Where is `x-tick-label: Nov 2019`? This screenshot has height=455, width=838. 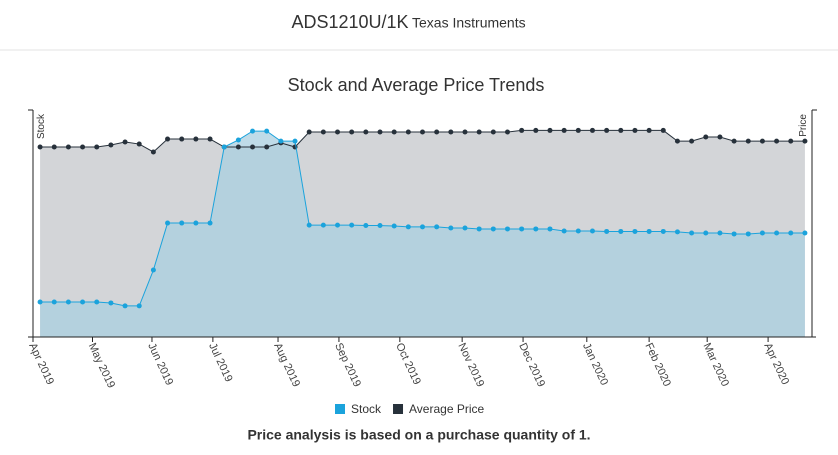
x-tick-label: Nov 2019 is located at coordinates (470, 365).